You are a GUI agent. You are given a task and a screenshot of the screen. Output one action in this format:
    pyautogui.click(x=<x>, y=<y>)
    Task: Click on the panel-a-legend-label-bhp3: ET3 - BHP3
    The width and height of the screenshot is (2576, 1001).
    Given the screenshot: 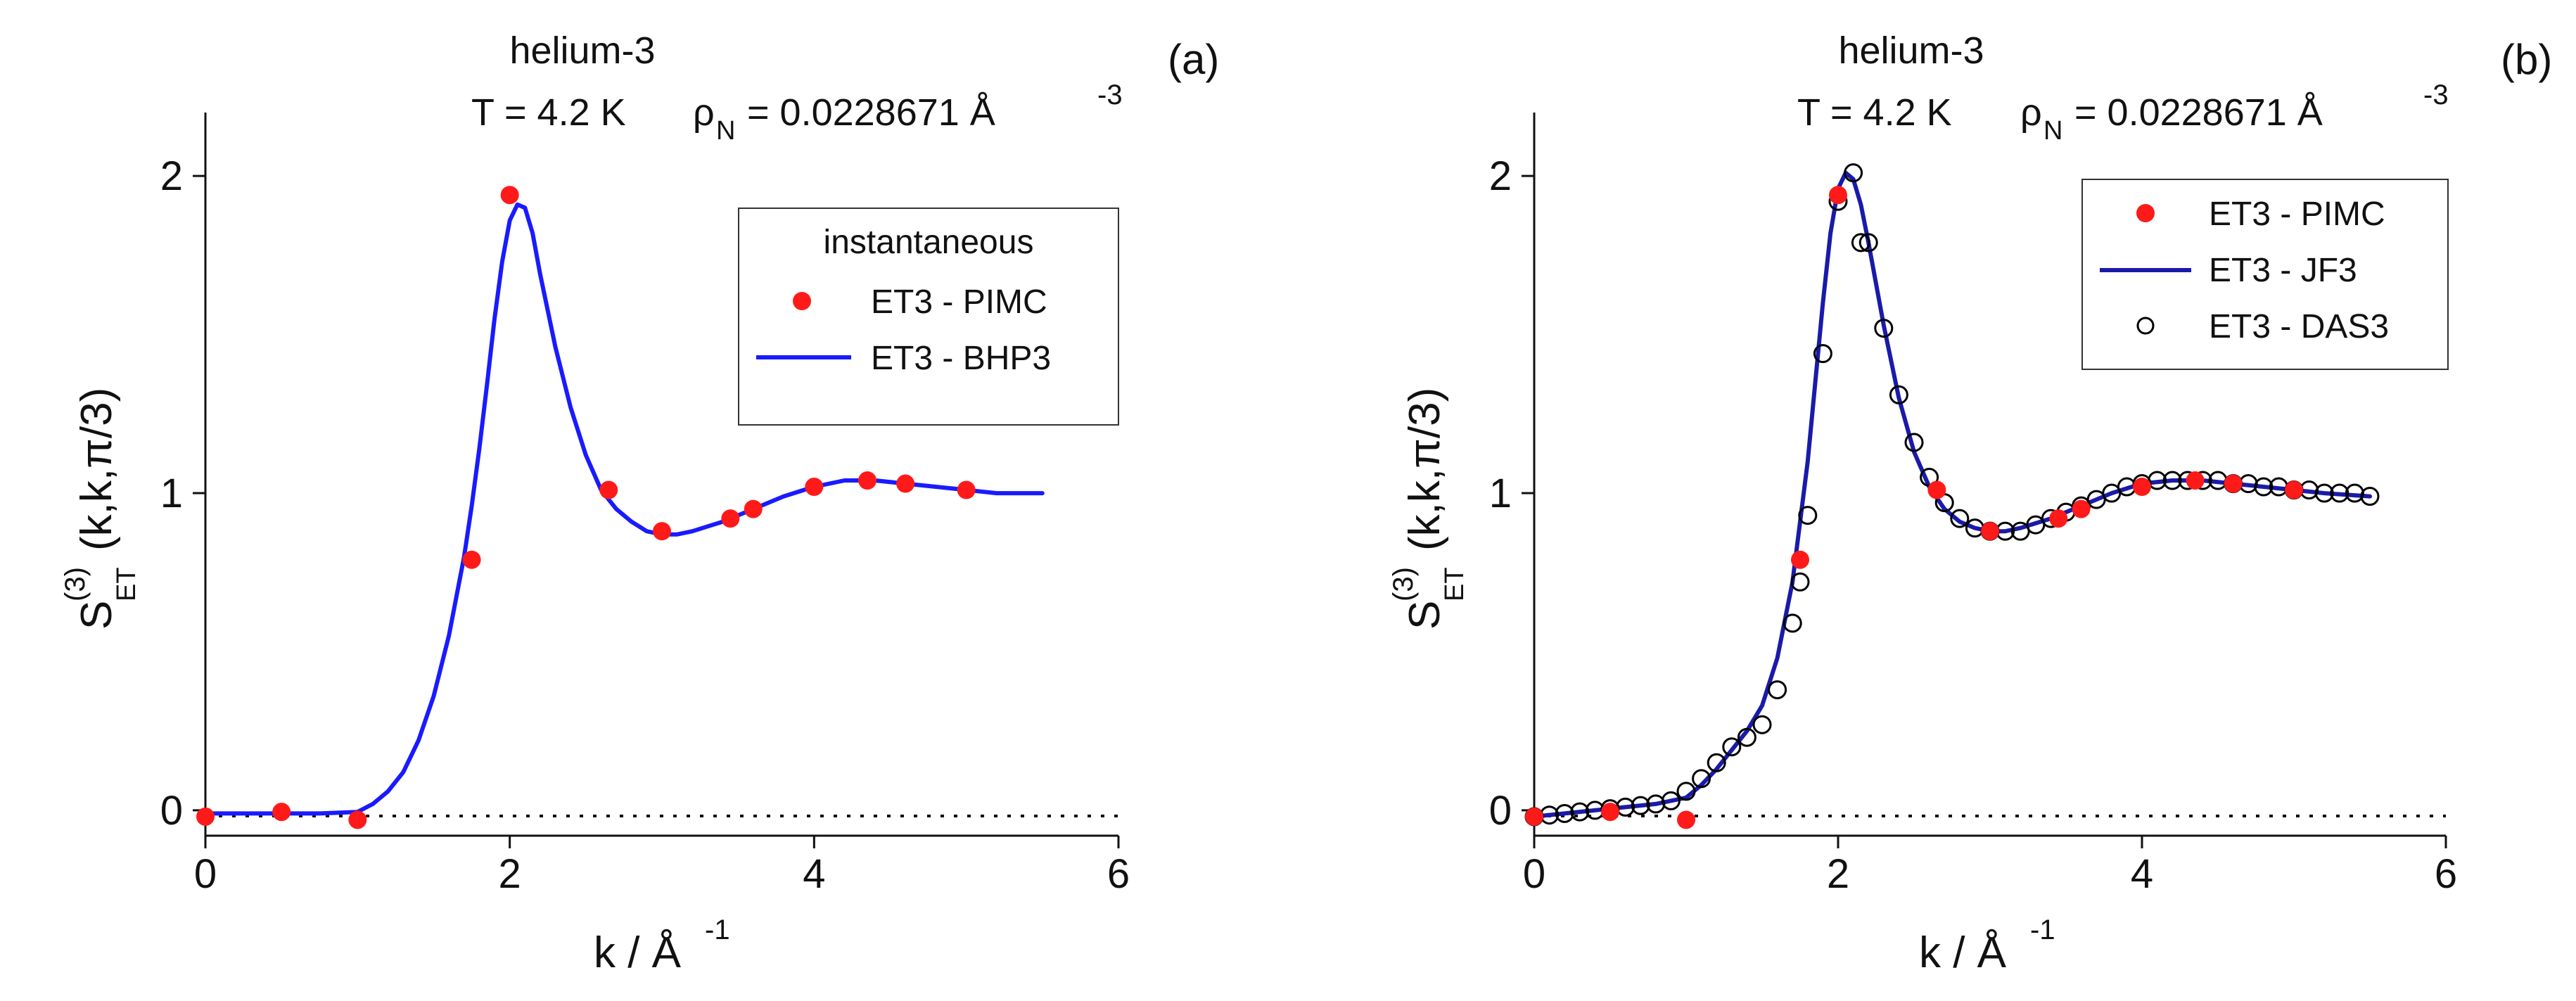 What is the action you would take?
    pyautogui.click(x=961, y=358)
    